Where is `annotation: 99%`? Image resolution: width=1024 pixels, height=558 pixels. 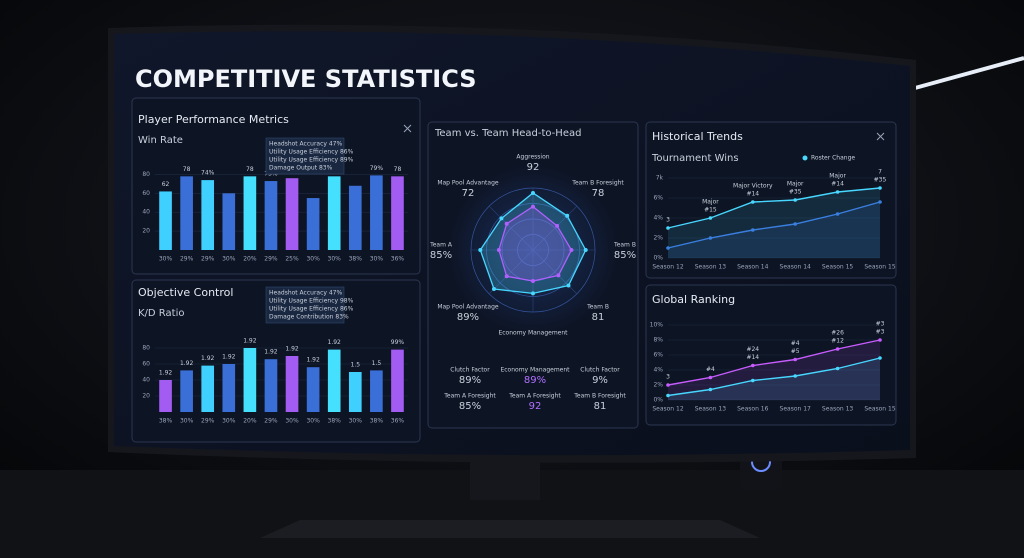 annotation: 99% is located at coordinates (398, 342).